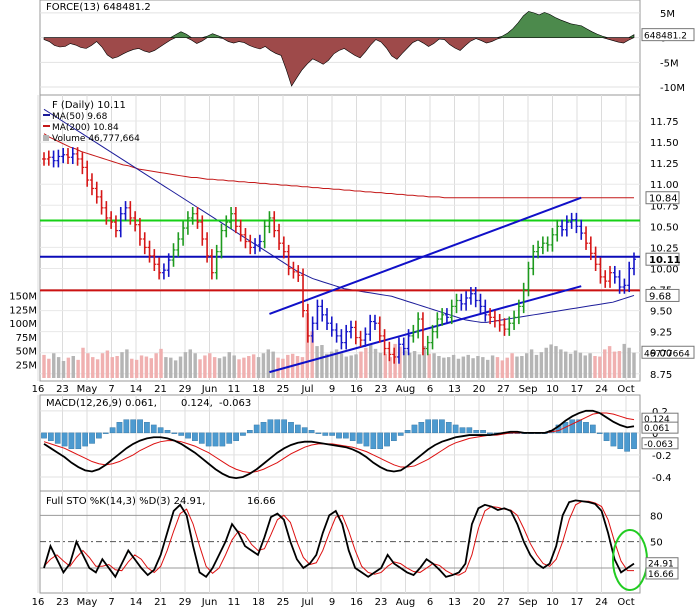 Image resolution: width=695 pixels, height=614 pixels. What do you see at coordinates (528, 602) in the screenshot?
I see `date-tick-label: Sep` at bounding box center [528, 602].